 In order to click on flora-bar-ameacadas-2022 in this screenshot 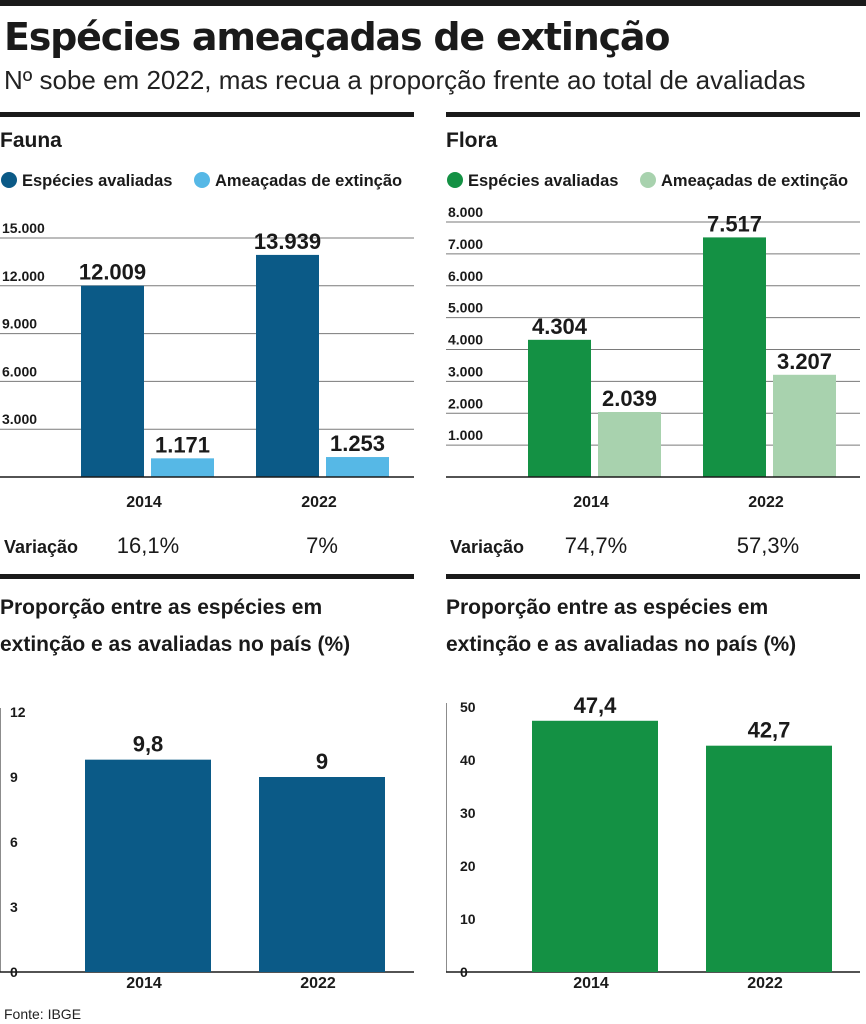, I will do `click(804, 425)`.